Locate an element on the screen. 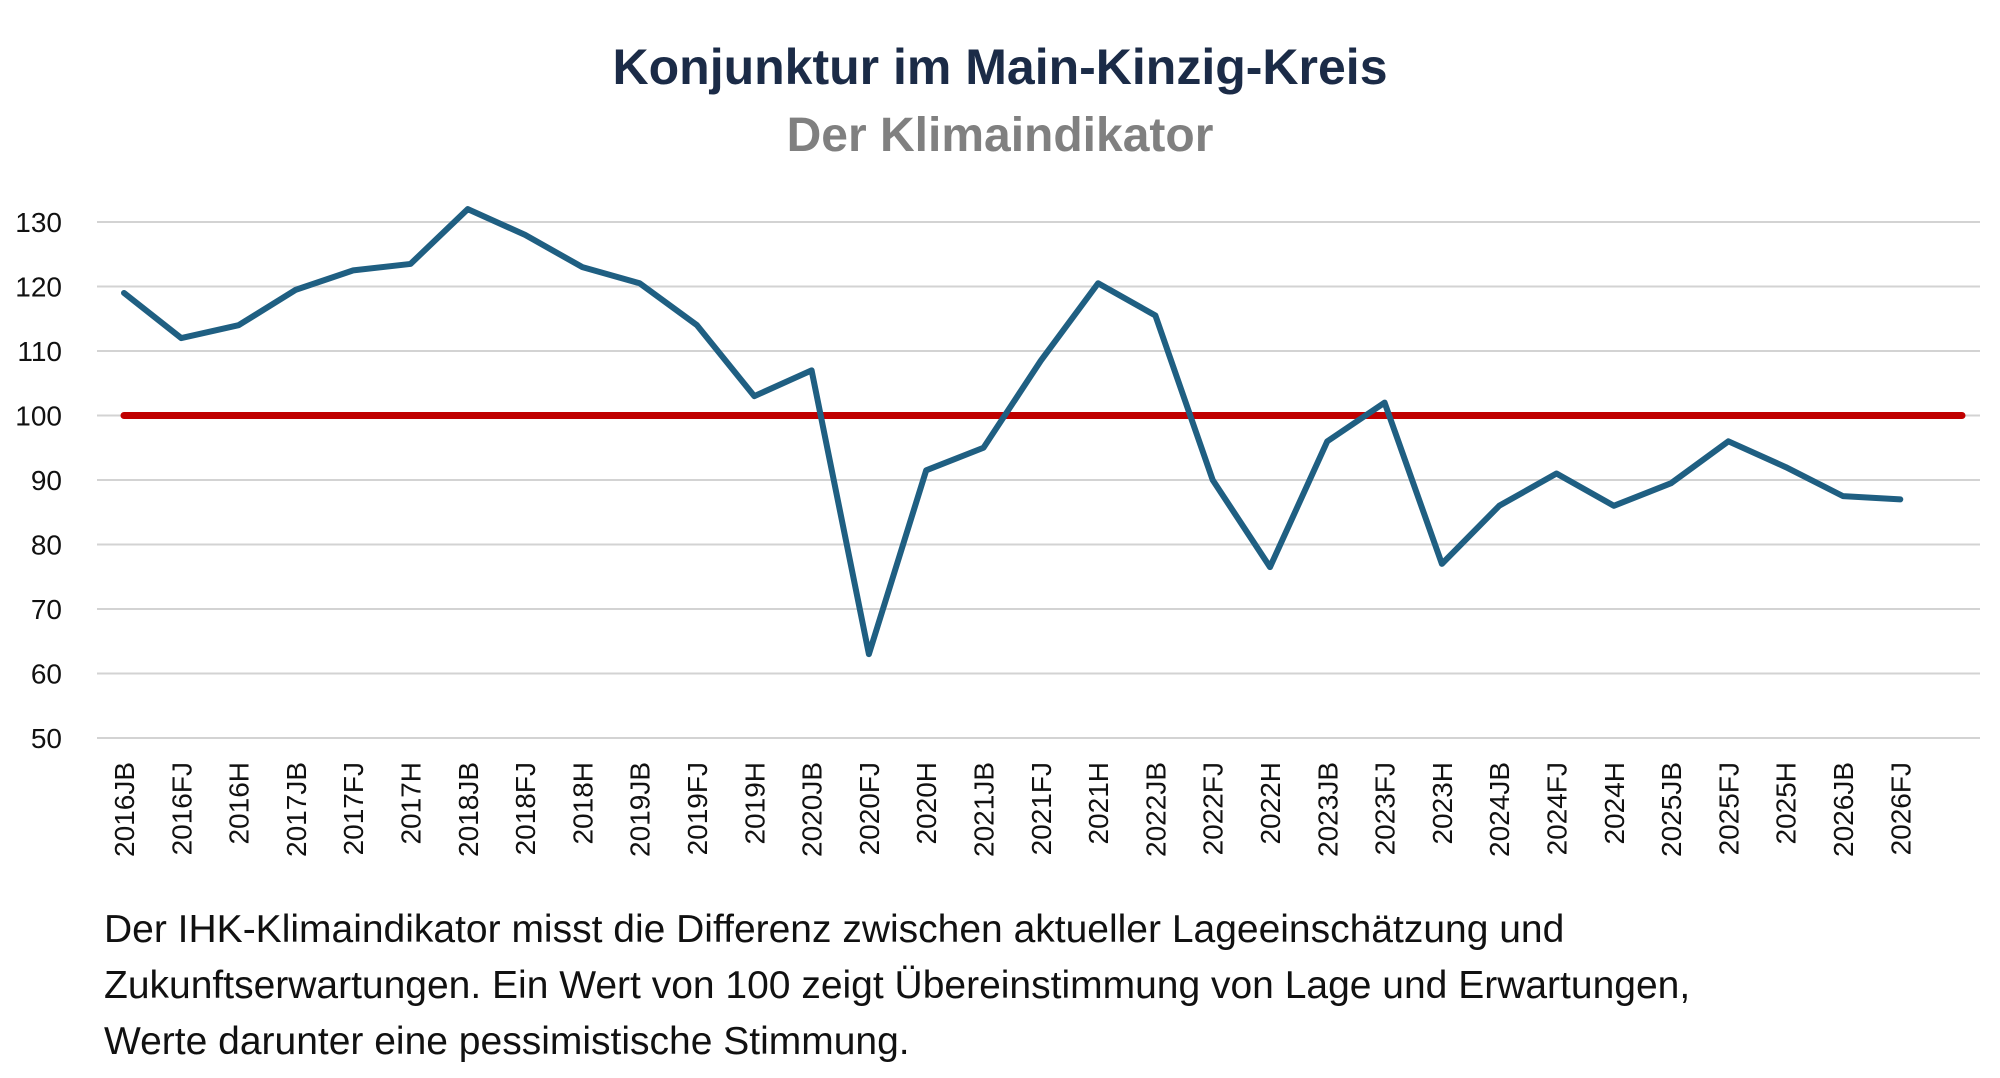 This screenshot has height=1078, width=2000. x-tick-label: 2025FJ is located at coordinates (1728, 808).